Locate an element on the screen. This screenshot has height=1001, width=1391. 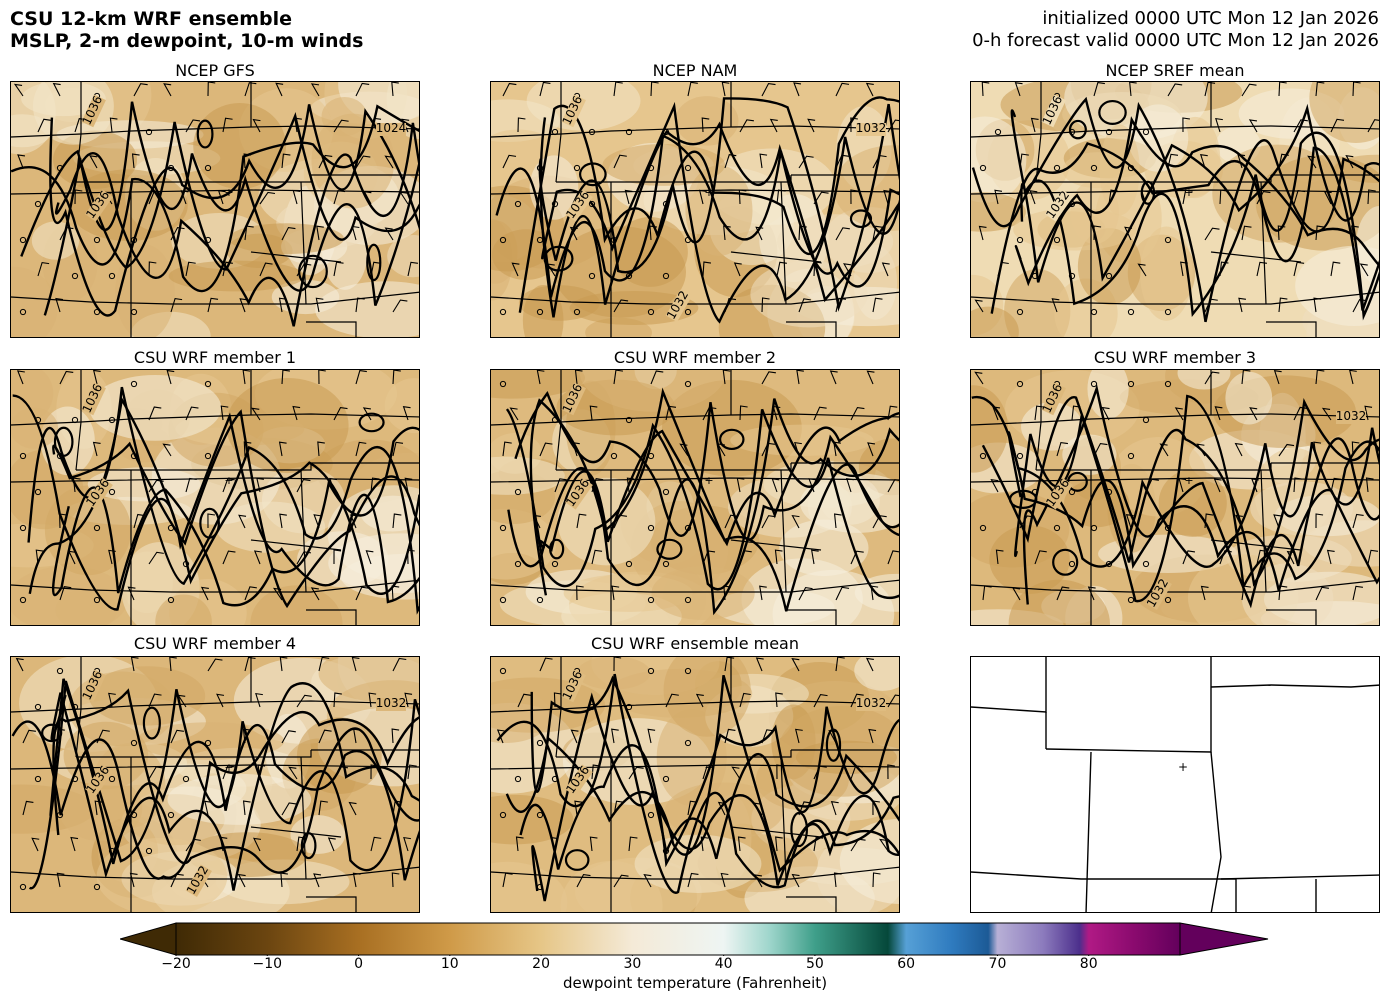
panel-title: NCEP NAM is located at coordinates (695, 70).